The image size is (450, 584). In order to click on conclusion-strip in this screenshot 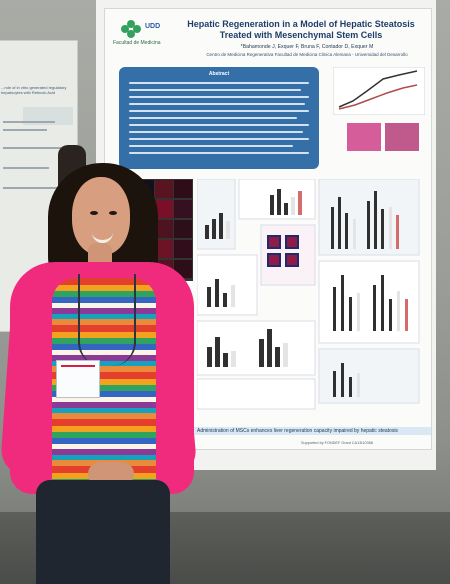, I will do `click(311, 431)`.